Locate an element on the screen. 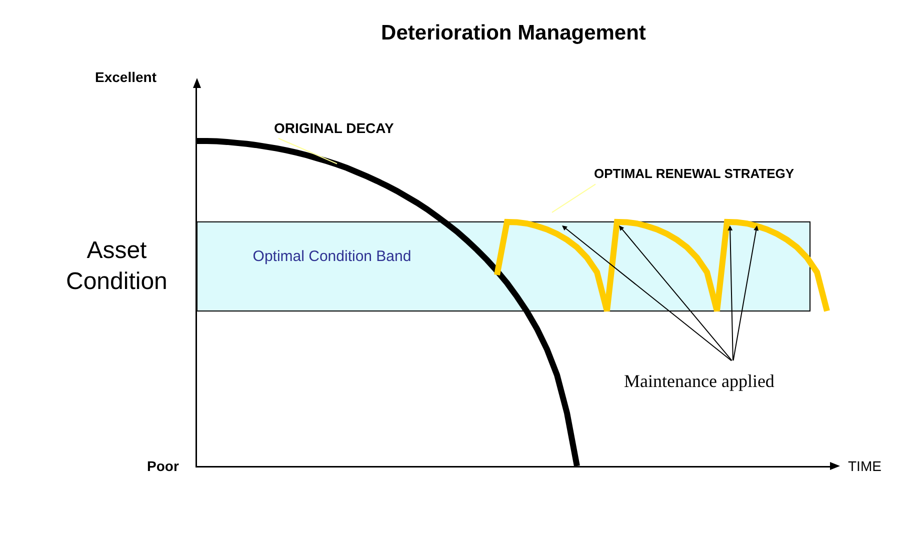 This screenshot has height=555, width=906. annotation: OPTIMAL RENEWAL STRATEGY is located at coordinates (694, 173).